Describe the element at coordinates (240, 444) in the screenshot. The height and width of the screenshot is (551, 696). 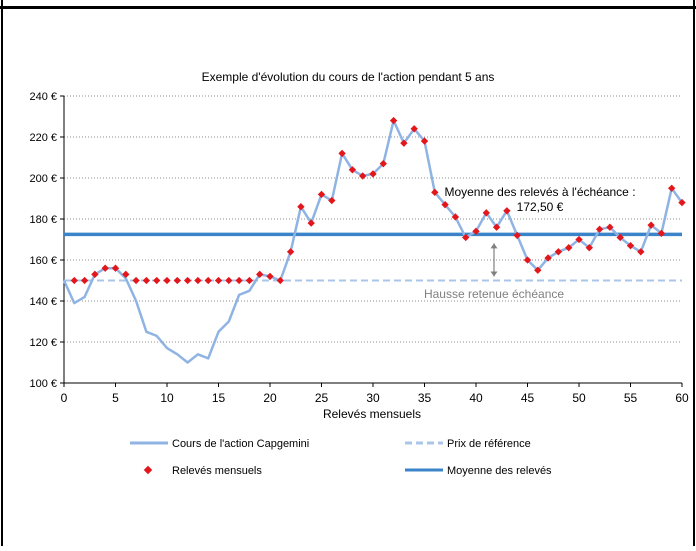
I see `legend-label-price: Cours de l'action Capgemini` at that location.